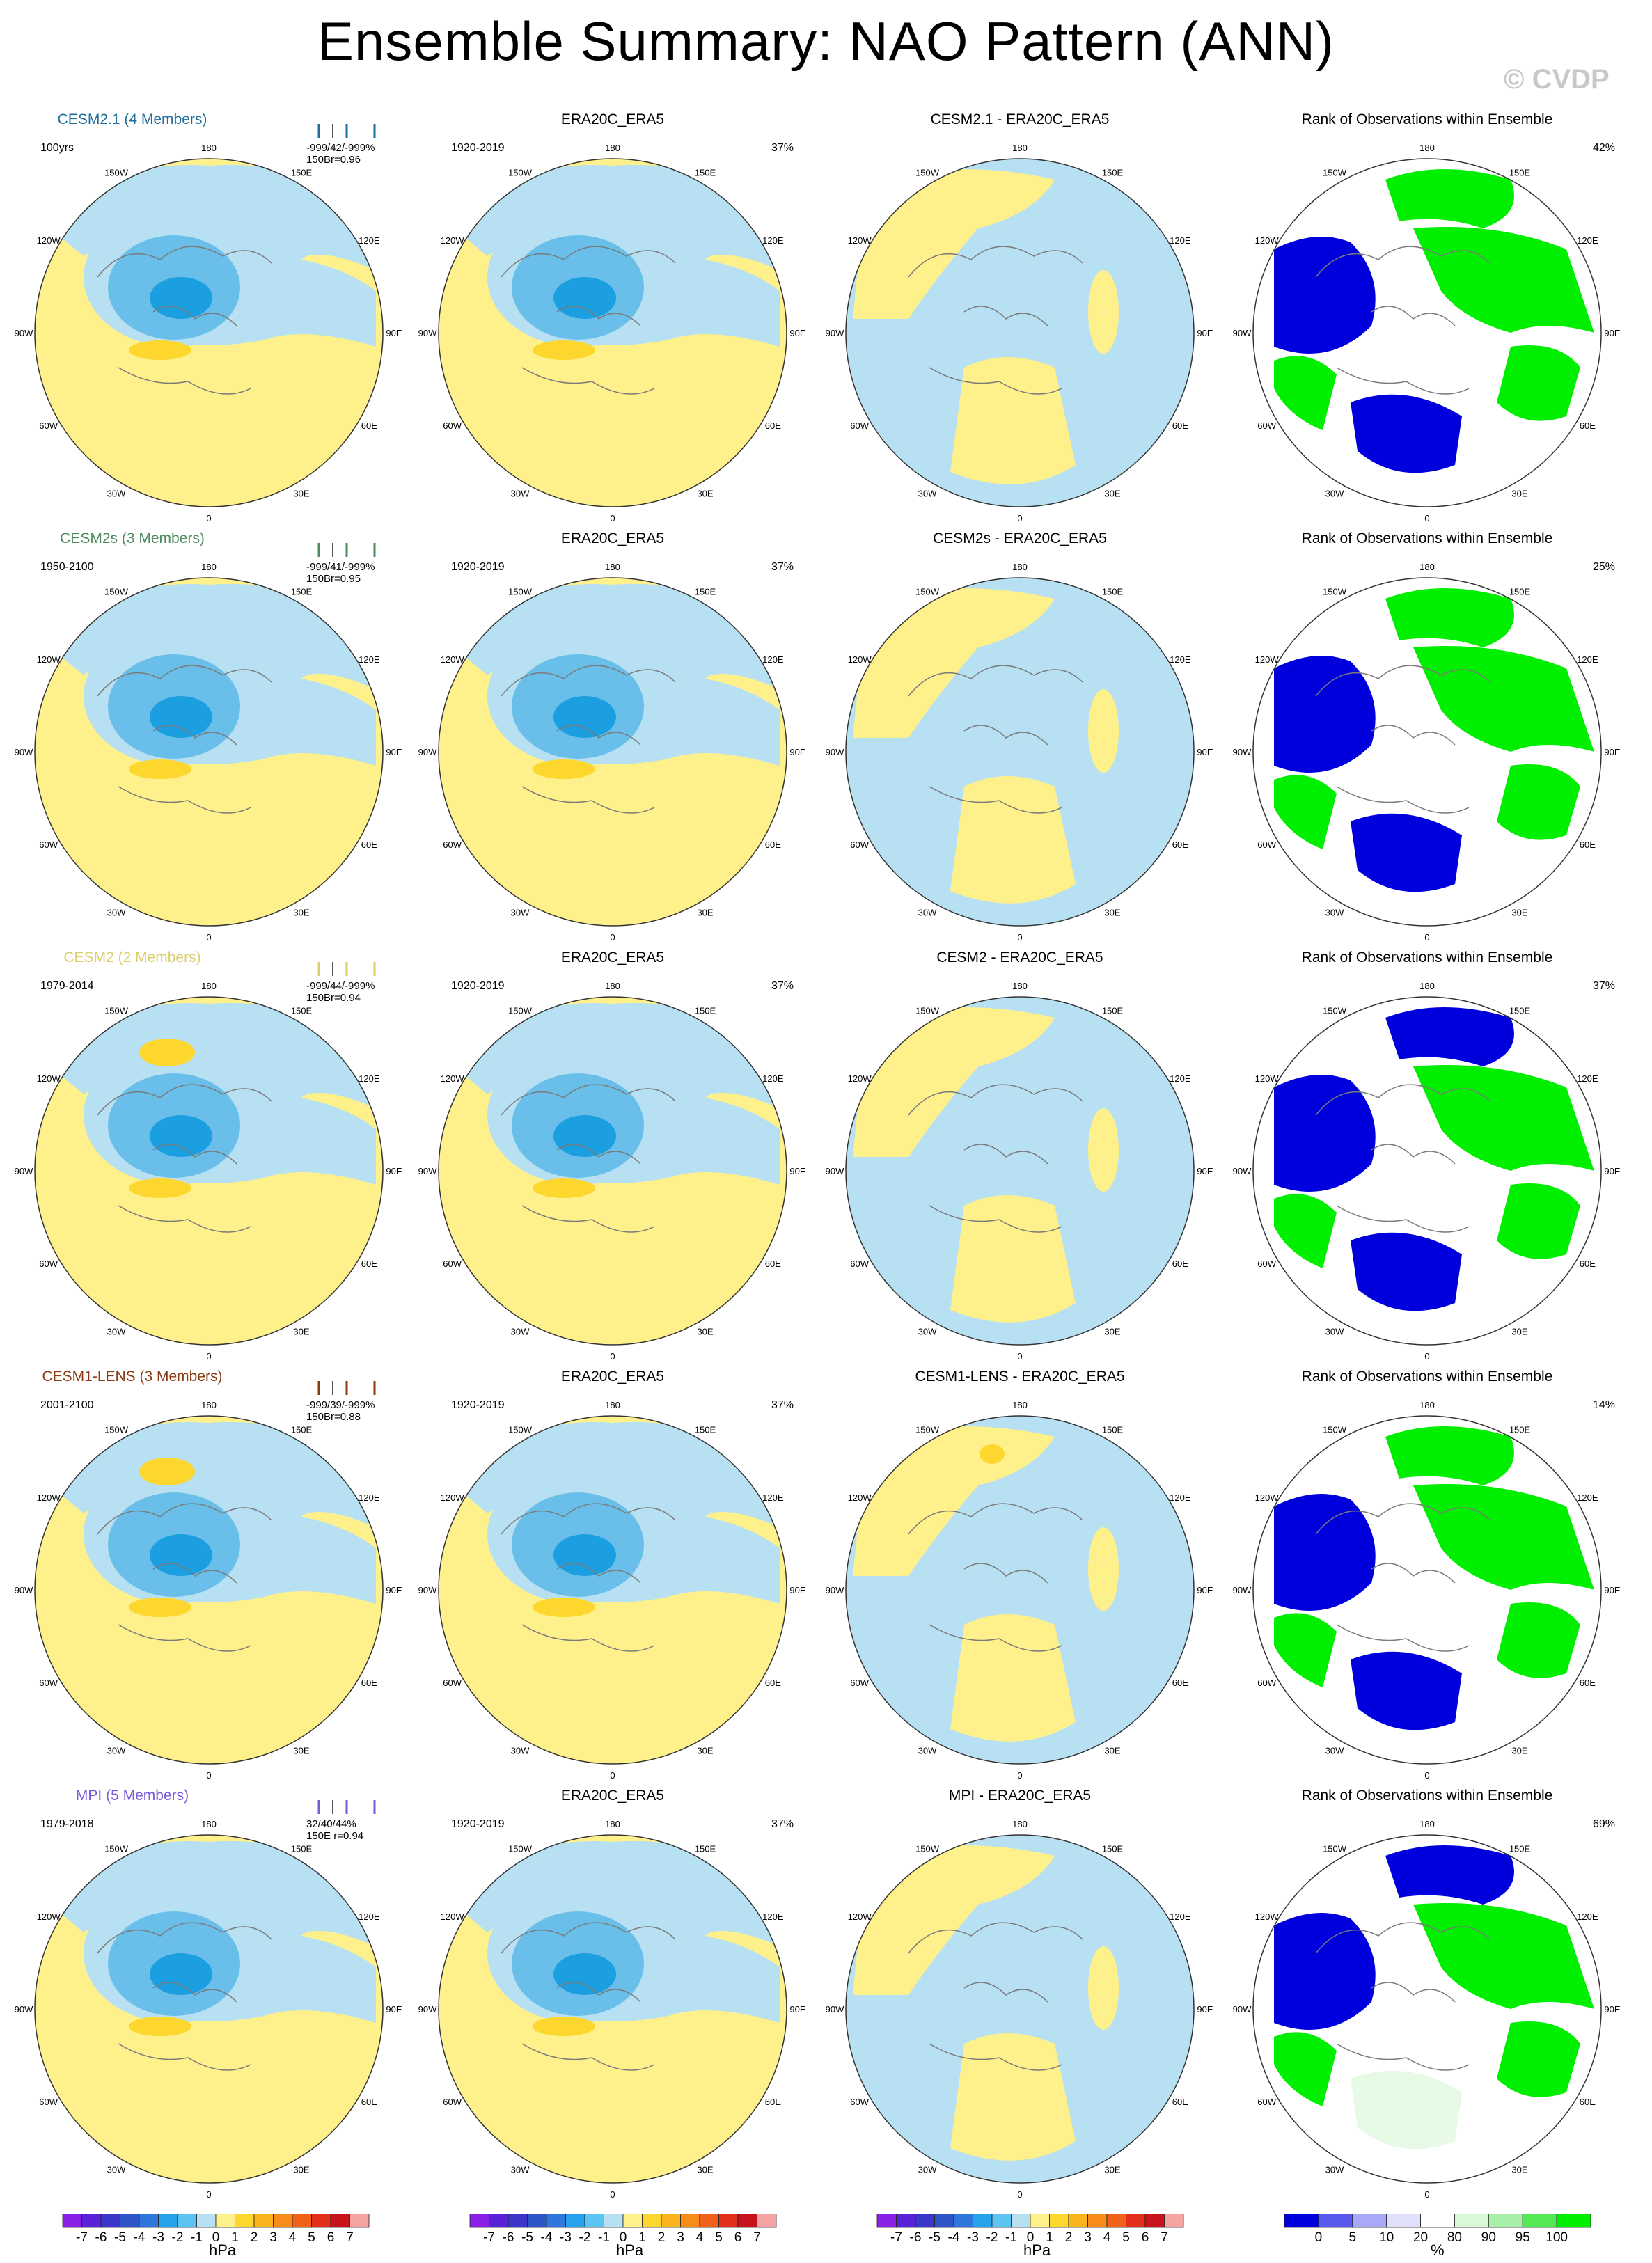 Image resolution: width=1652 pixels, height=2263 pixels. What do you see at coordinates (1305, 2069) in the screenshot?
I see `rank-high-region-southwest` at bounding box center [1305, 2069].